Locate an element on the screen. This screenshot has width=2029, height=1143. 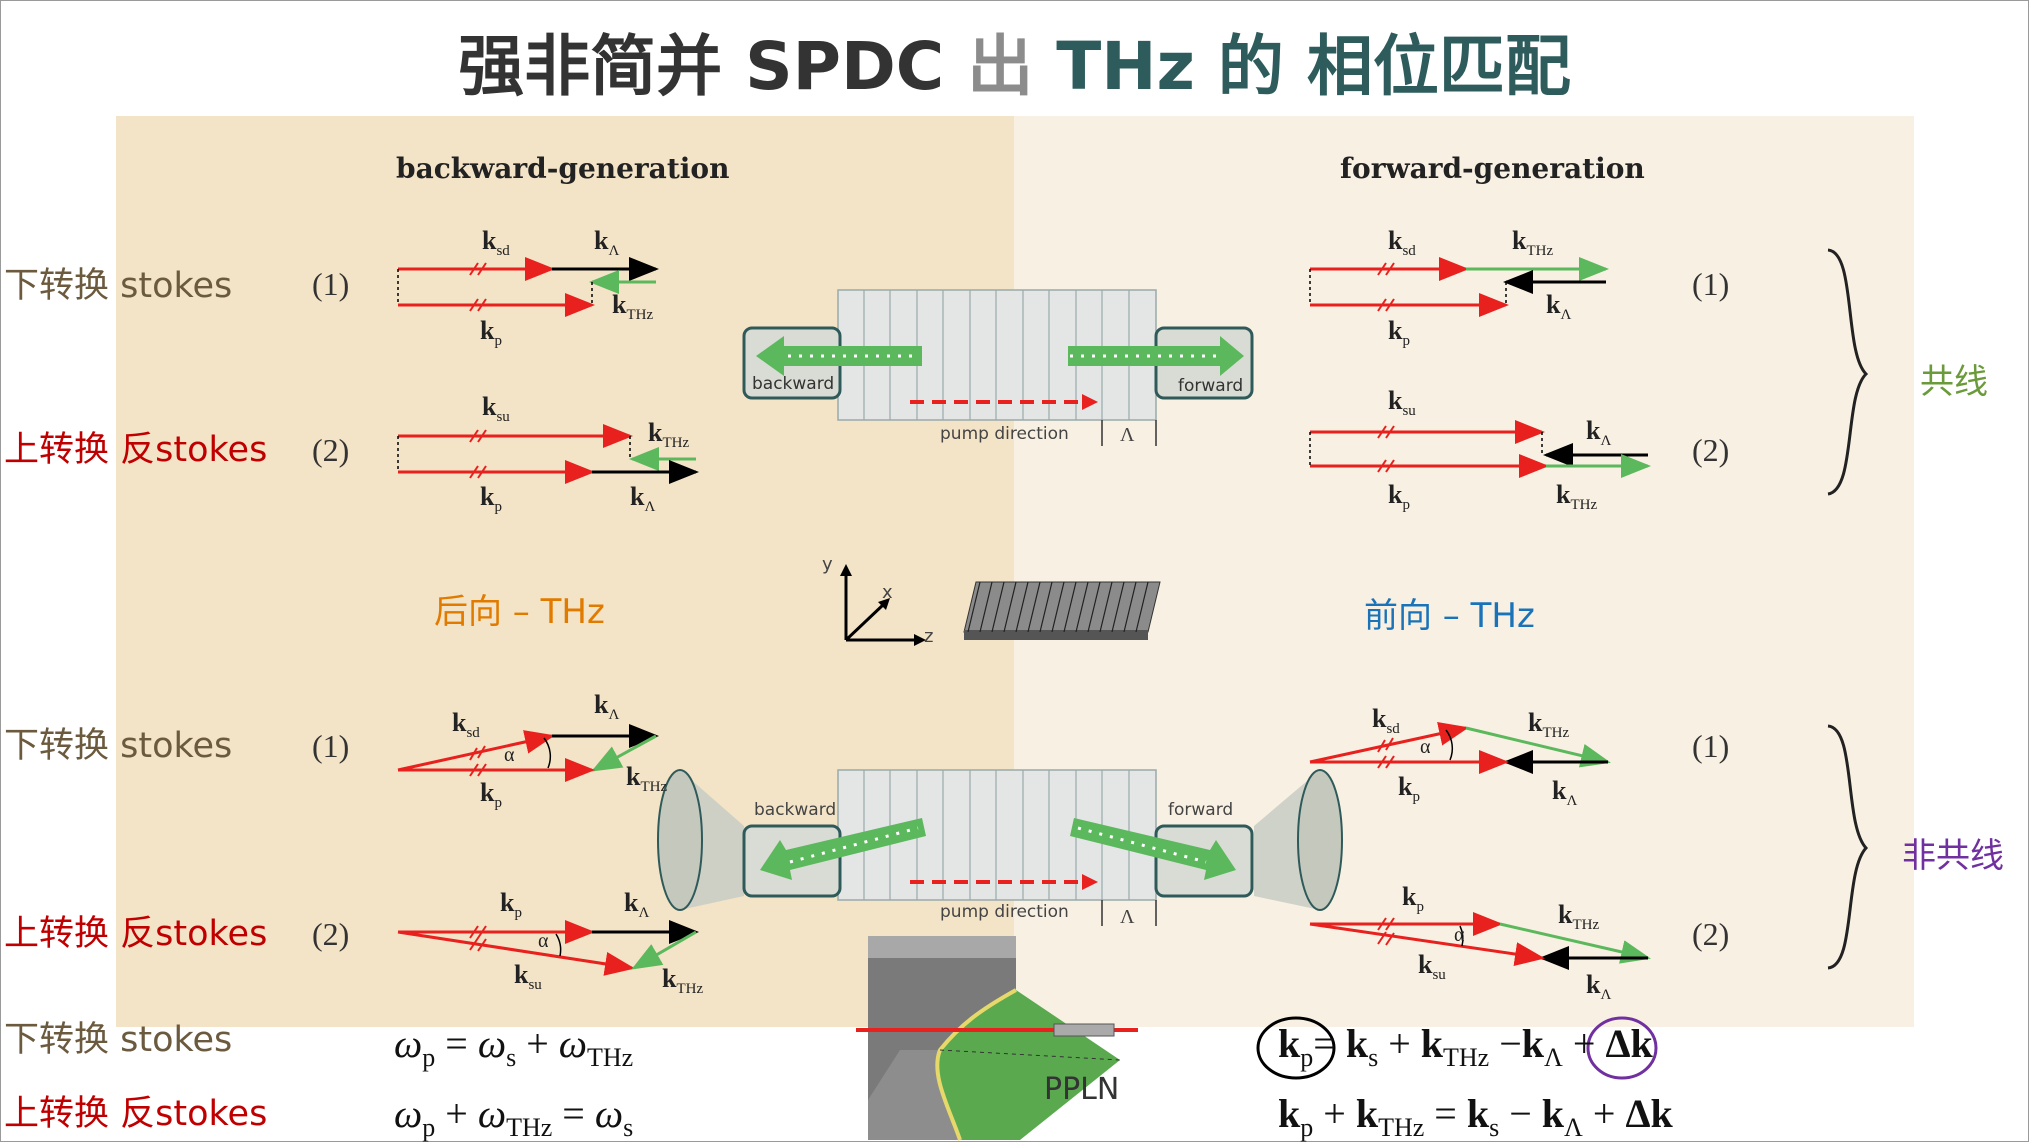
title-part1: 强非简并 SPDC is located at coordinates (713, 66).